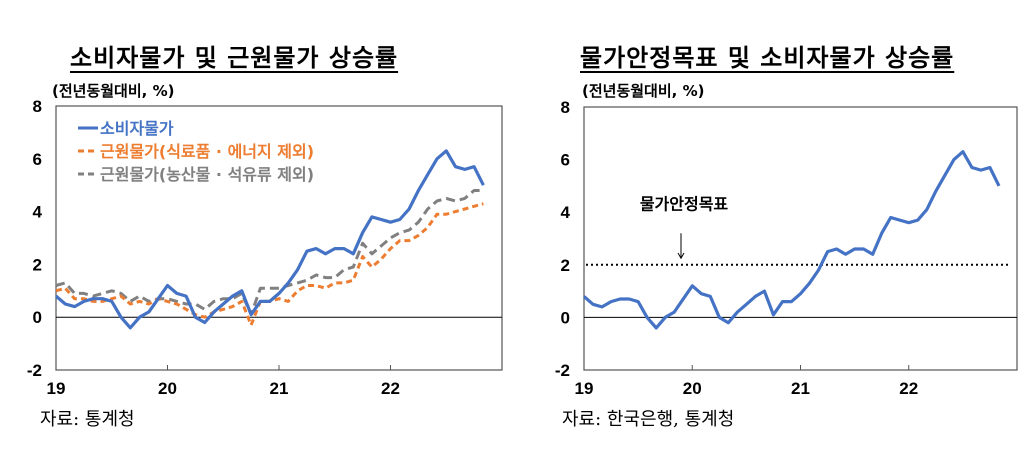 The image size is (1035, 449). Describe the element at coordinates (207, 151) in the screenshot. I see `legend-label-1: 근원물가(식료품 · 에너지 제외)` at that location.